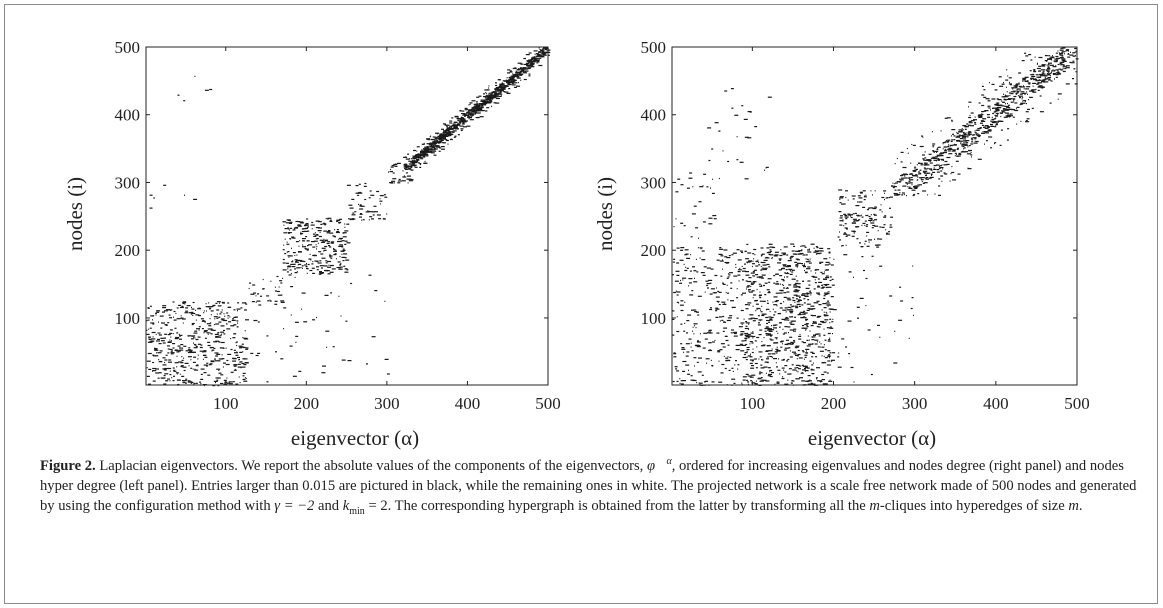  Describe the element at coordinates (367, 201) in the screenshot. I see `left-cluster-block` at that location.